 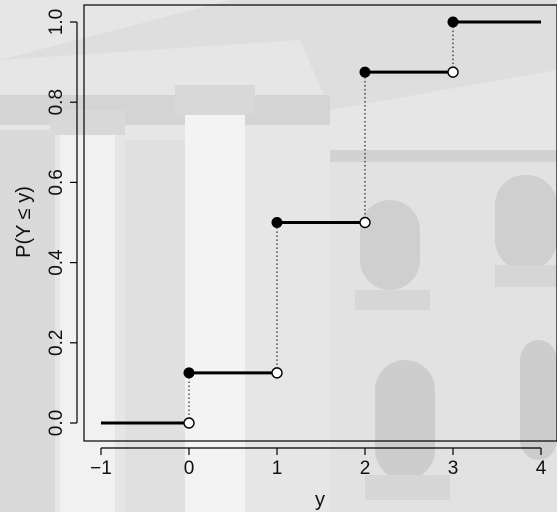 What do you see at coordinates (56, 22) in the screenshot?
I see `y-tick-label: 1.0` at bounding box center [56, 22].